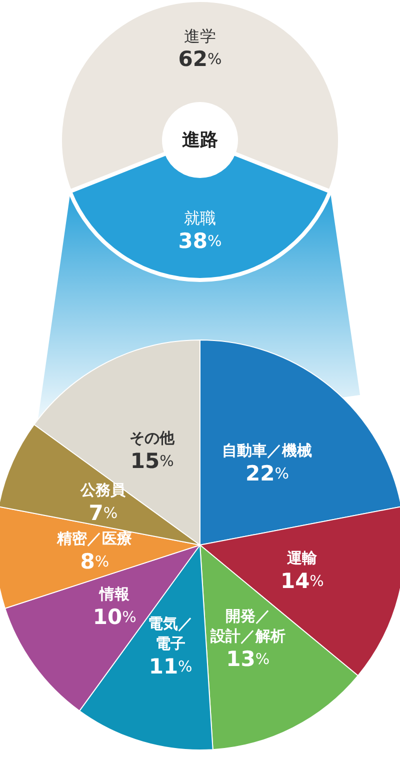 The width and height of the screenshot is (400, 760). Describe the element at coordinates (247, 626) in the screenshot. I see `slice-label: 開発／設計／解析` at that location.